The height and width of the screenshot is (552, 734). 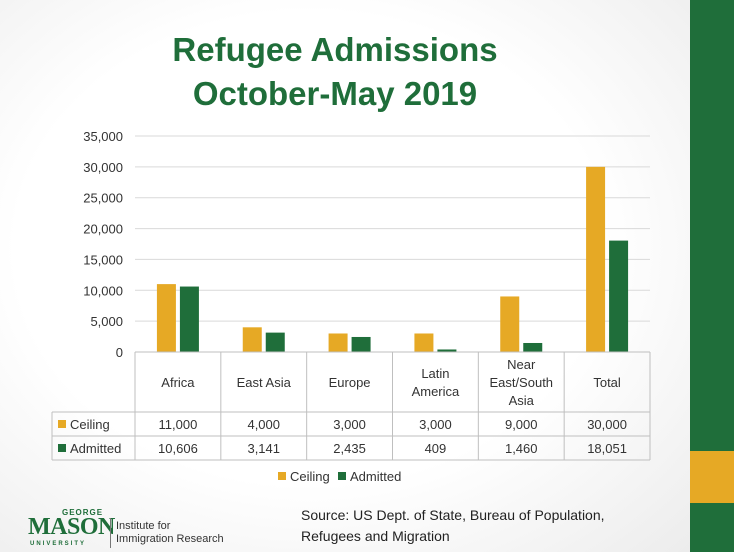 I want to click on y-tick-label: 35,000, so click(x=103, y=136).